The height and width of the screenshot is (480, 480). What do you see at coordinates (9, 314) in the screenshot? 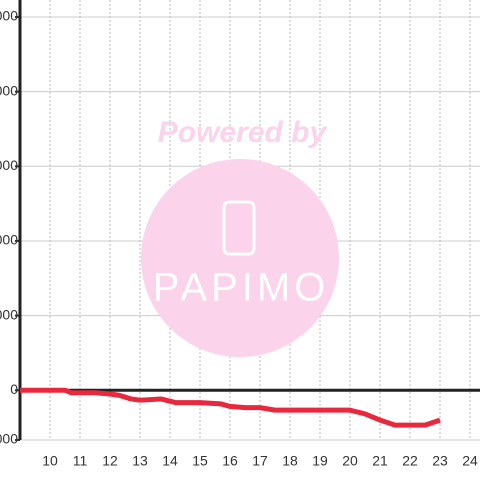
I see `y-tick-label: 30,000` at bounding box center [9, 314].